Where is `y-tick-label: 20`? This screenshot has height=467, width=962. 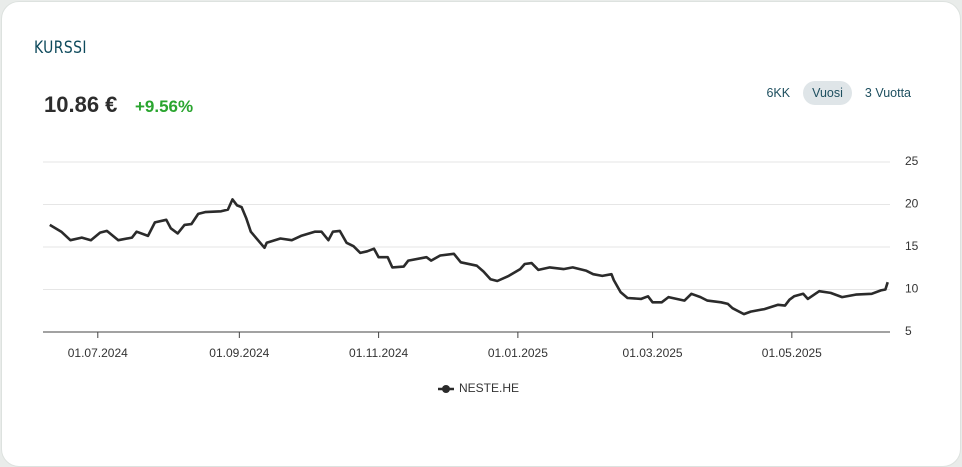 y-tick-label: 20 is located at coordinates (912, 204).